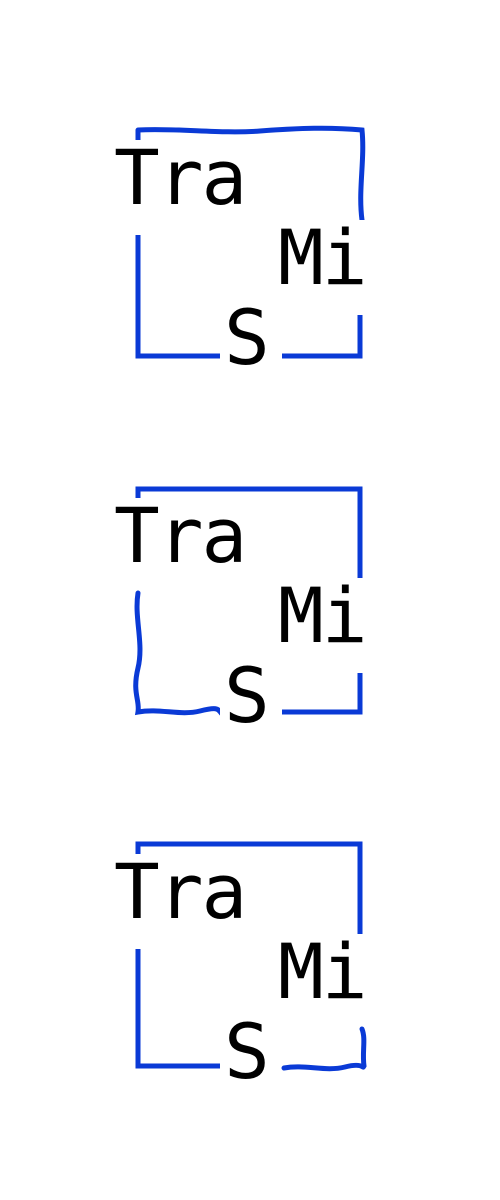  Describe the element at coordinates (250, 608) in the screenshot. I see `logo-variant-2: Tra Mi S` at that location.